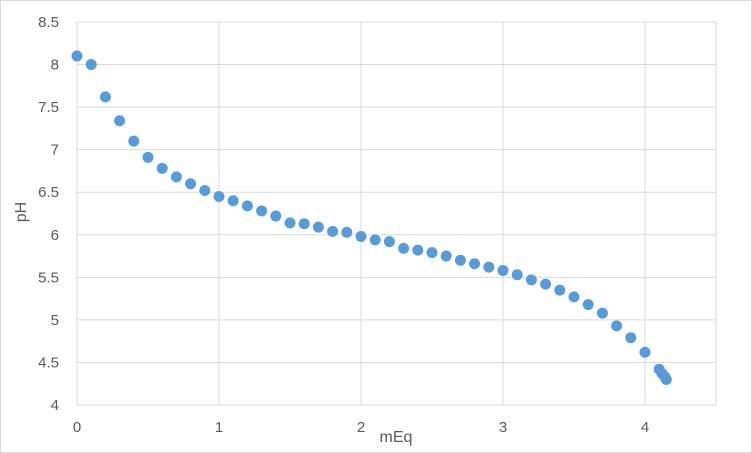 This screenshot has width=752, height=453. Describe the element at coordinates (55, 320) in the screenshot. I see `y-tick-label: 5` at that location.